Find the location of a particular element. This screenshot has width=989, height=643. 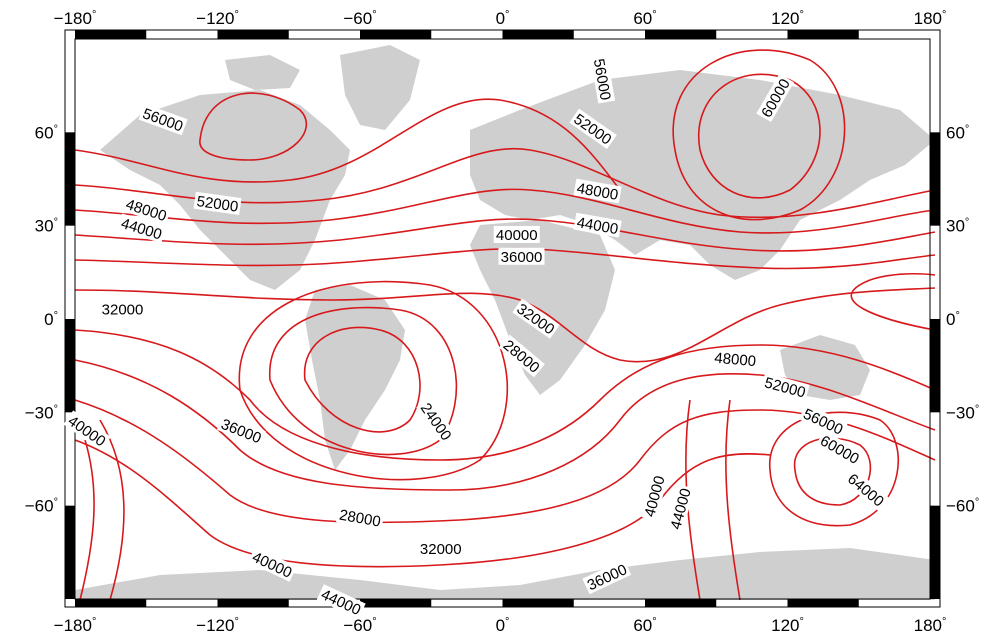

lon-tick-label-bottom: 120° is located at coordinates (787, 625).